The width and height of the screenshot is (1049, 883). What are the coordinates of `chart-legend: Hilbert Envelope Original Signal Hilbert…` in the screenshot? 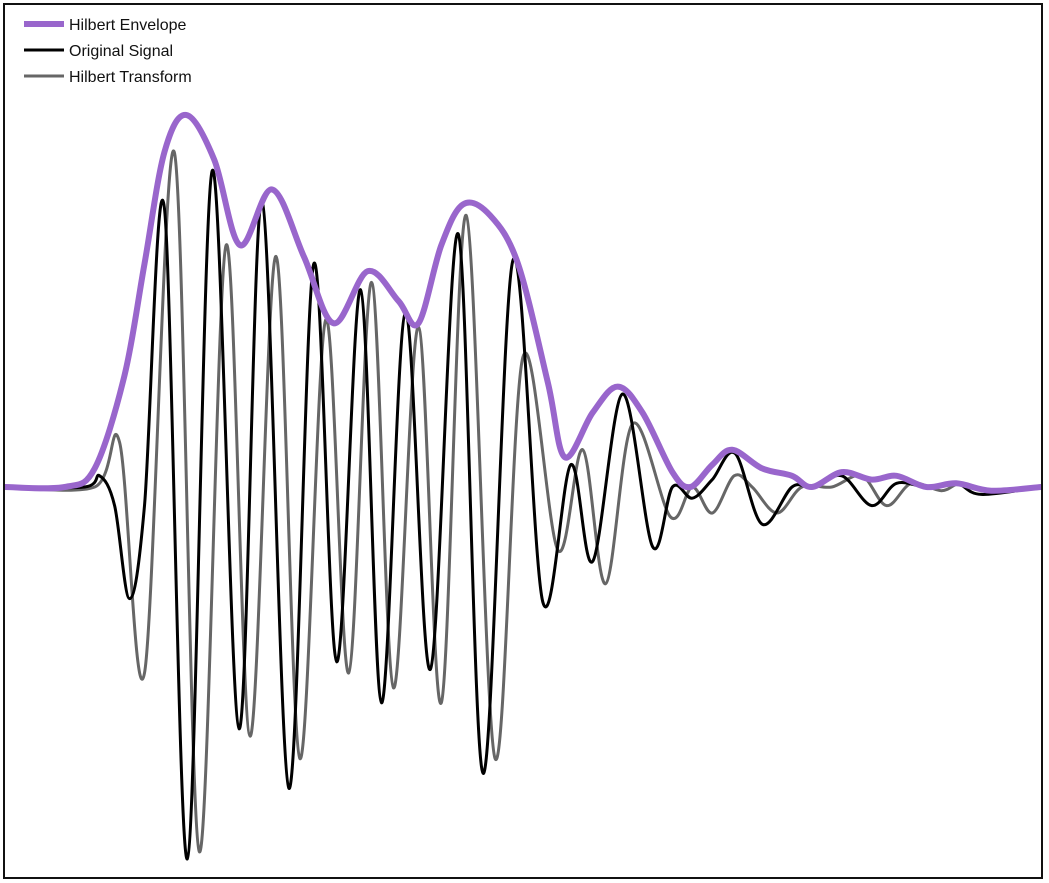 It's located at (108, 51).